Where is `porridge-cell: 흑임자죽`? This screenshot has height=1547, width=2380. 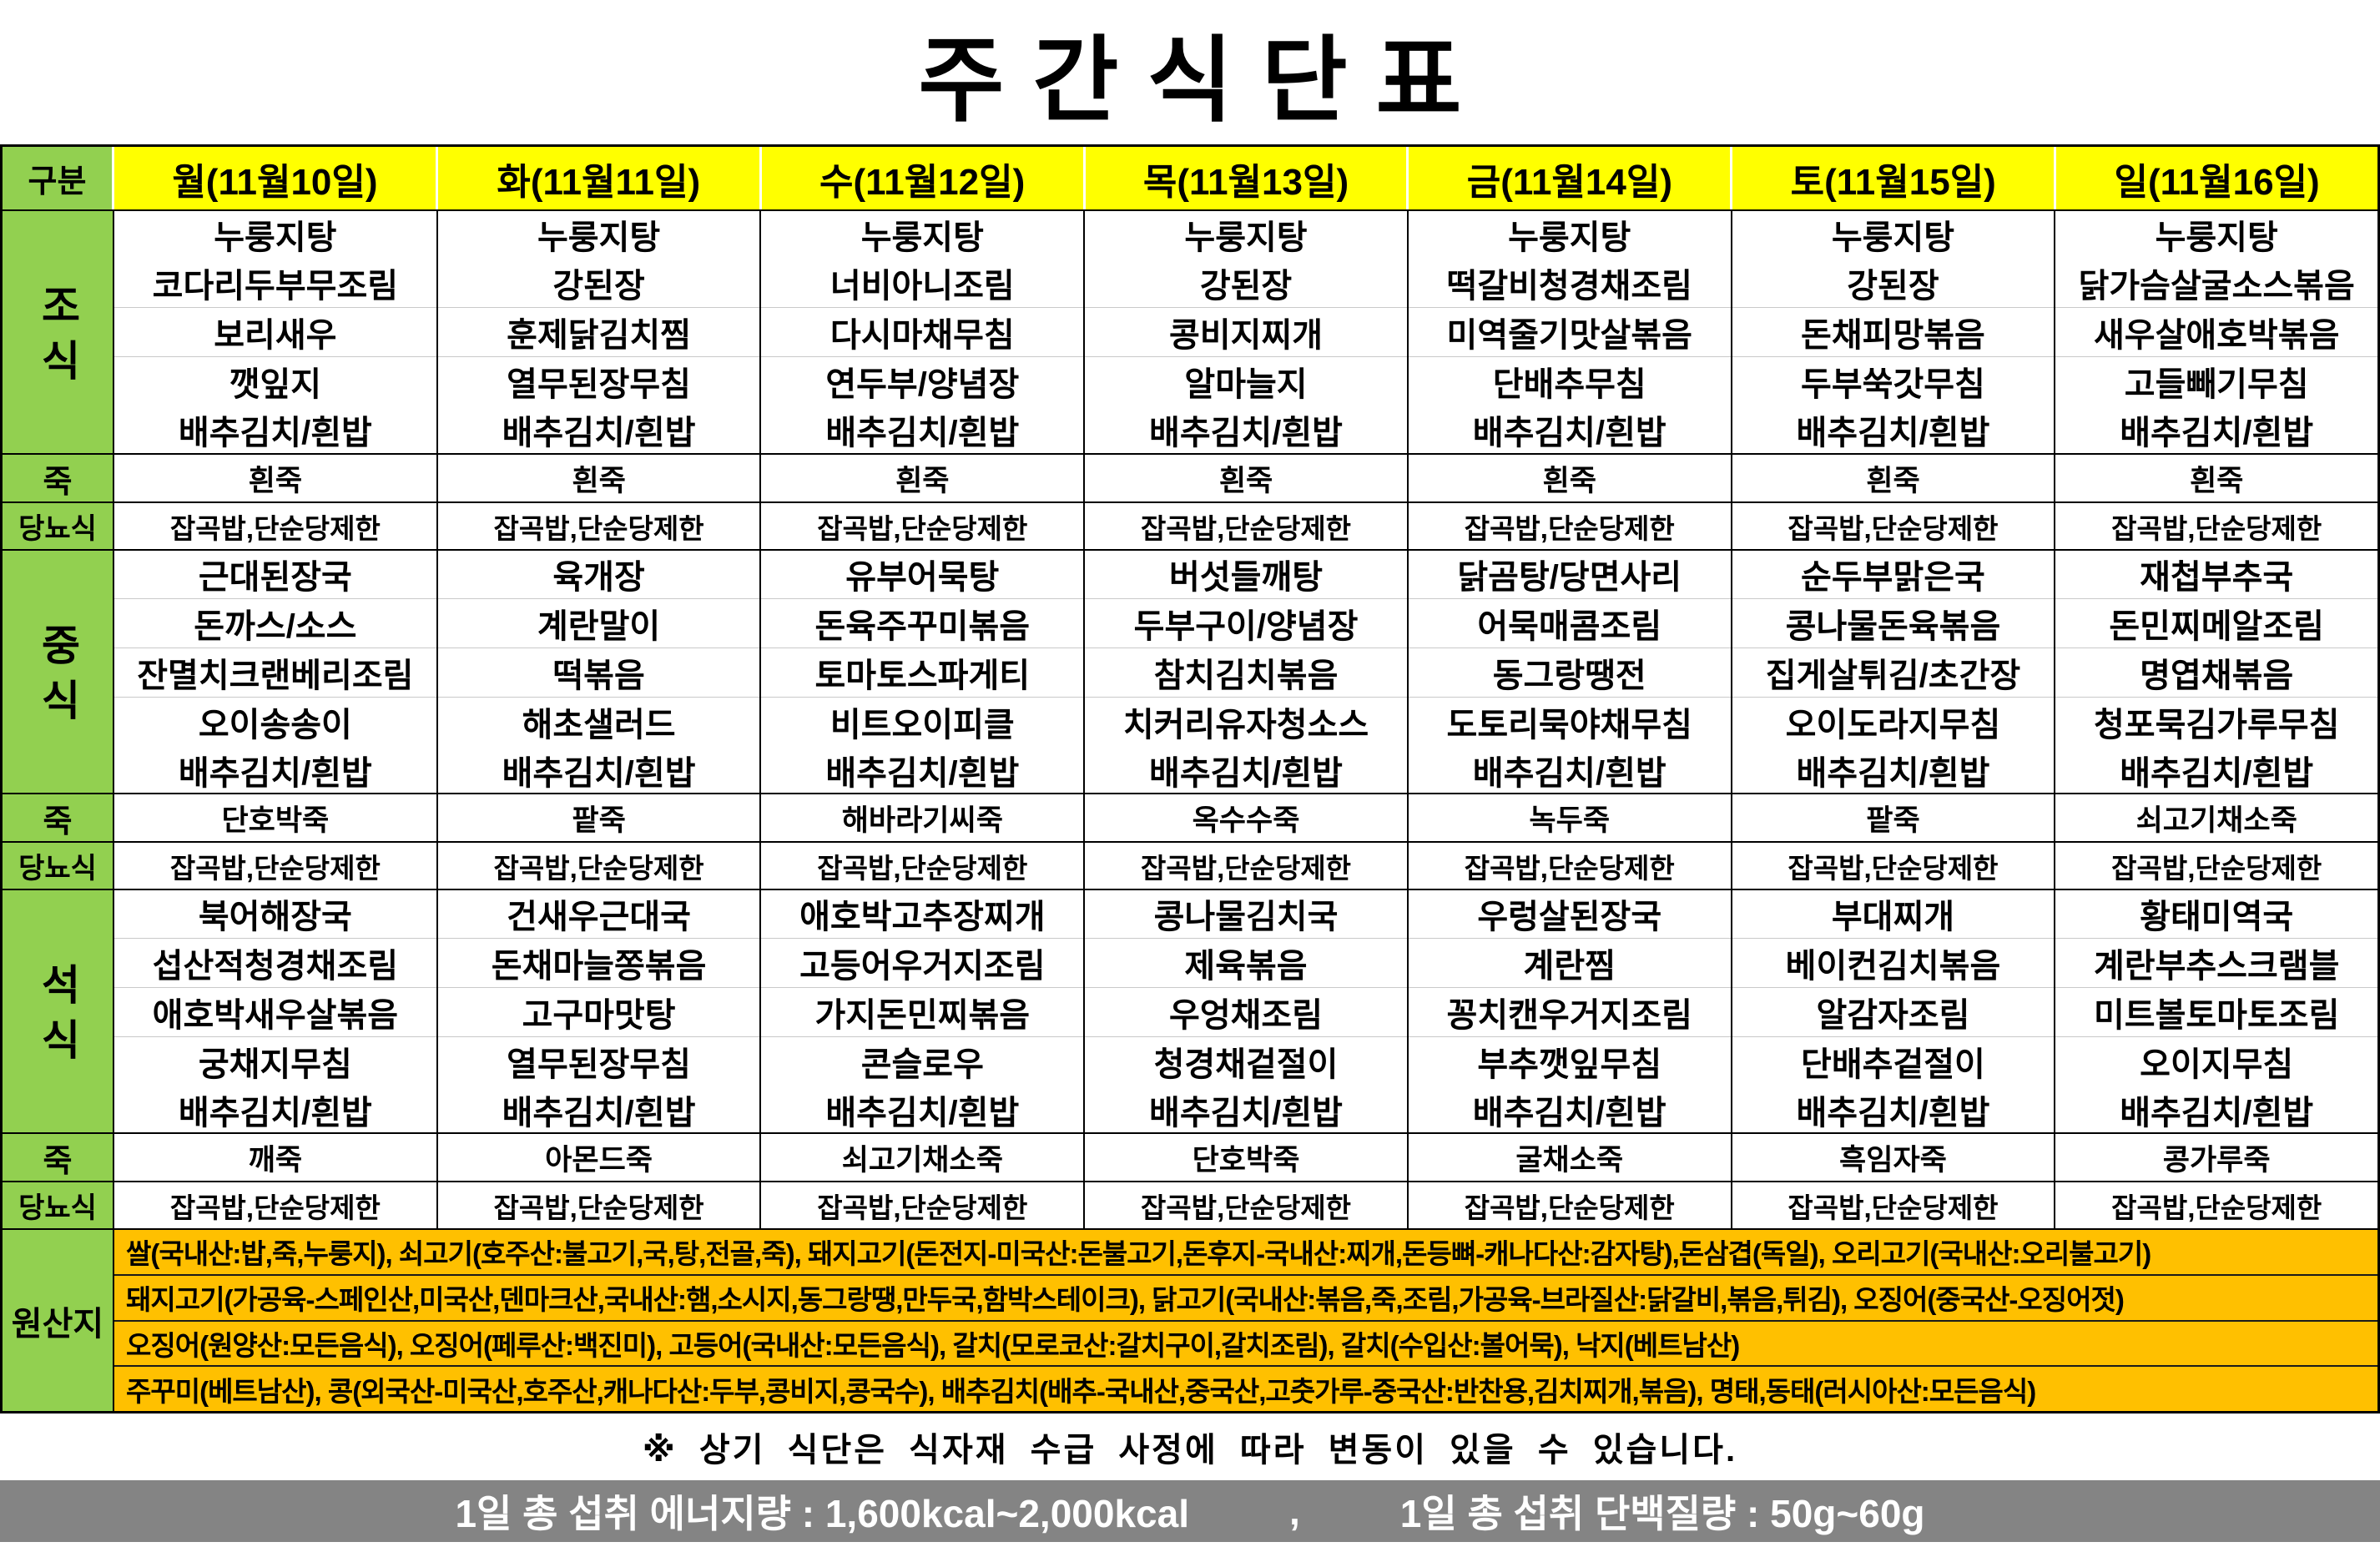
porridge-cell: 흑임자죽 is located at coordinates (1894, 1157).